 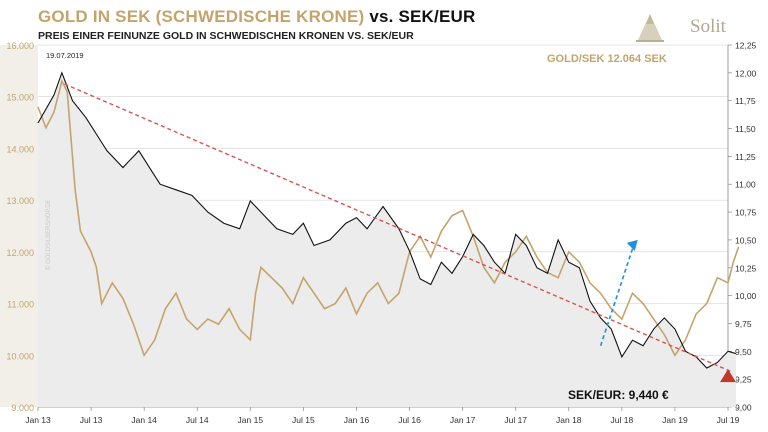 I want to click on title-gold-part: GOLD IN SEK (SCHWEDISCHE KRONE), so click(x=201, y=16).